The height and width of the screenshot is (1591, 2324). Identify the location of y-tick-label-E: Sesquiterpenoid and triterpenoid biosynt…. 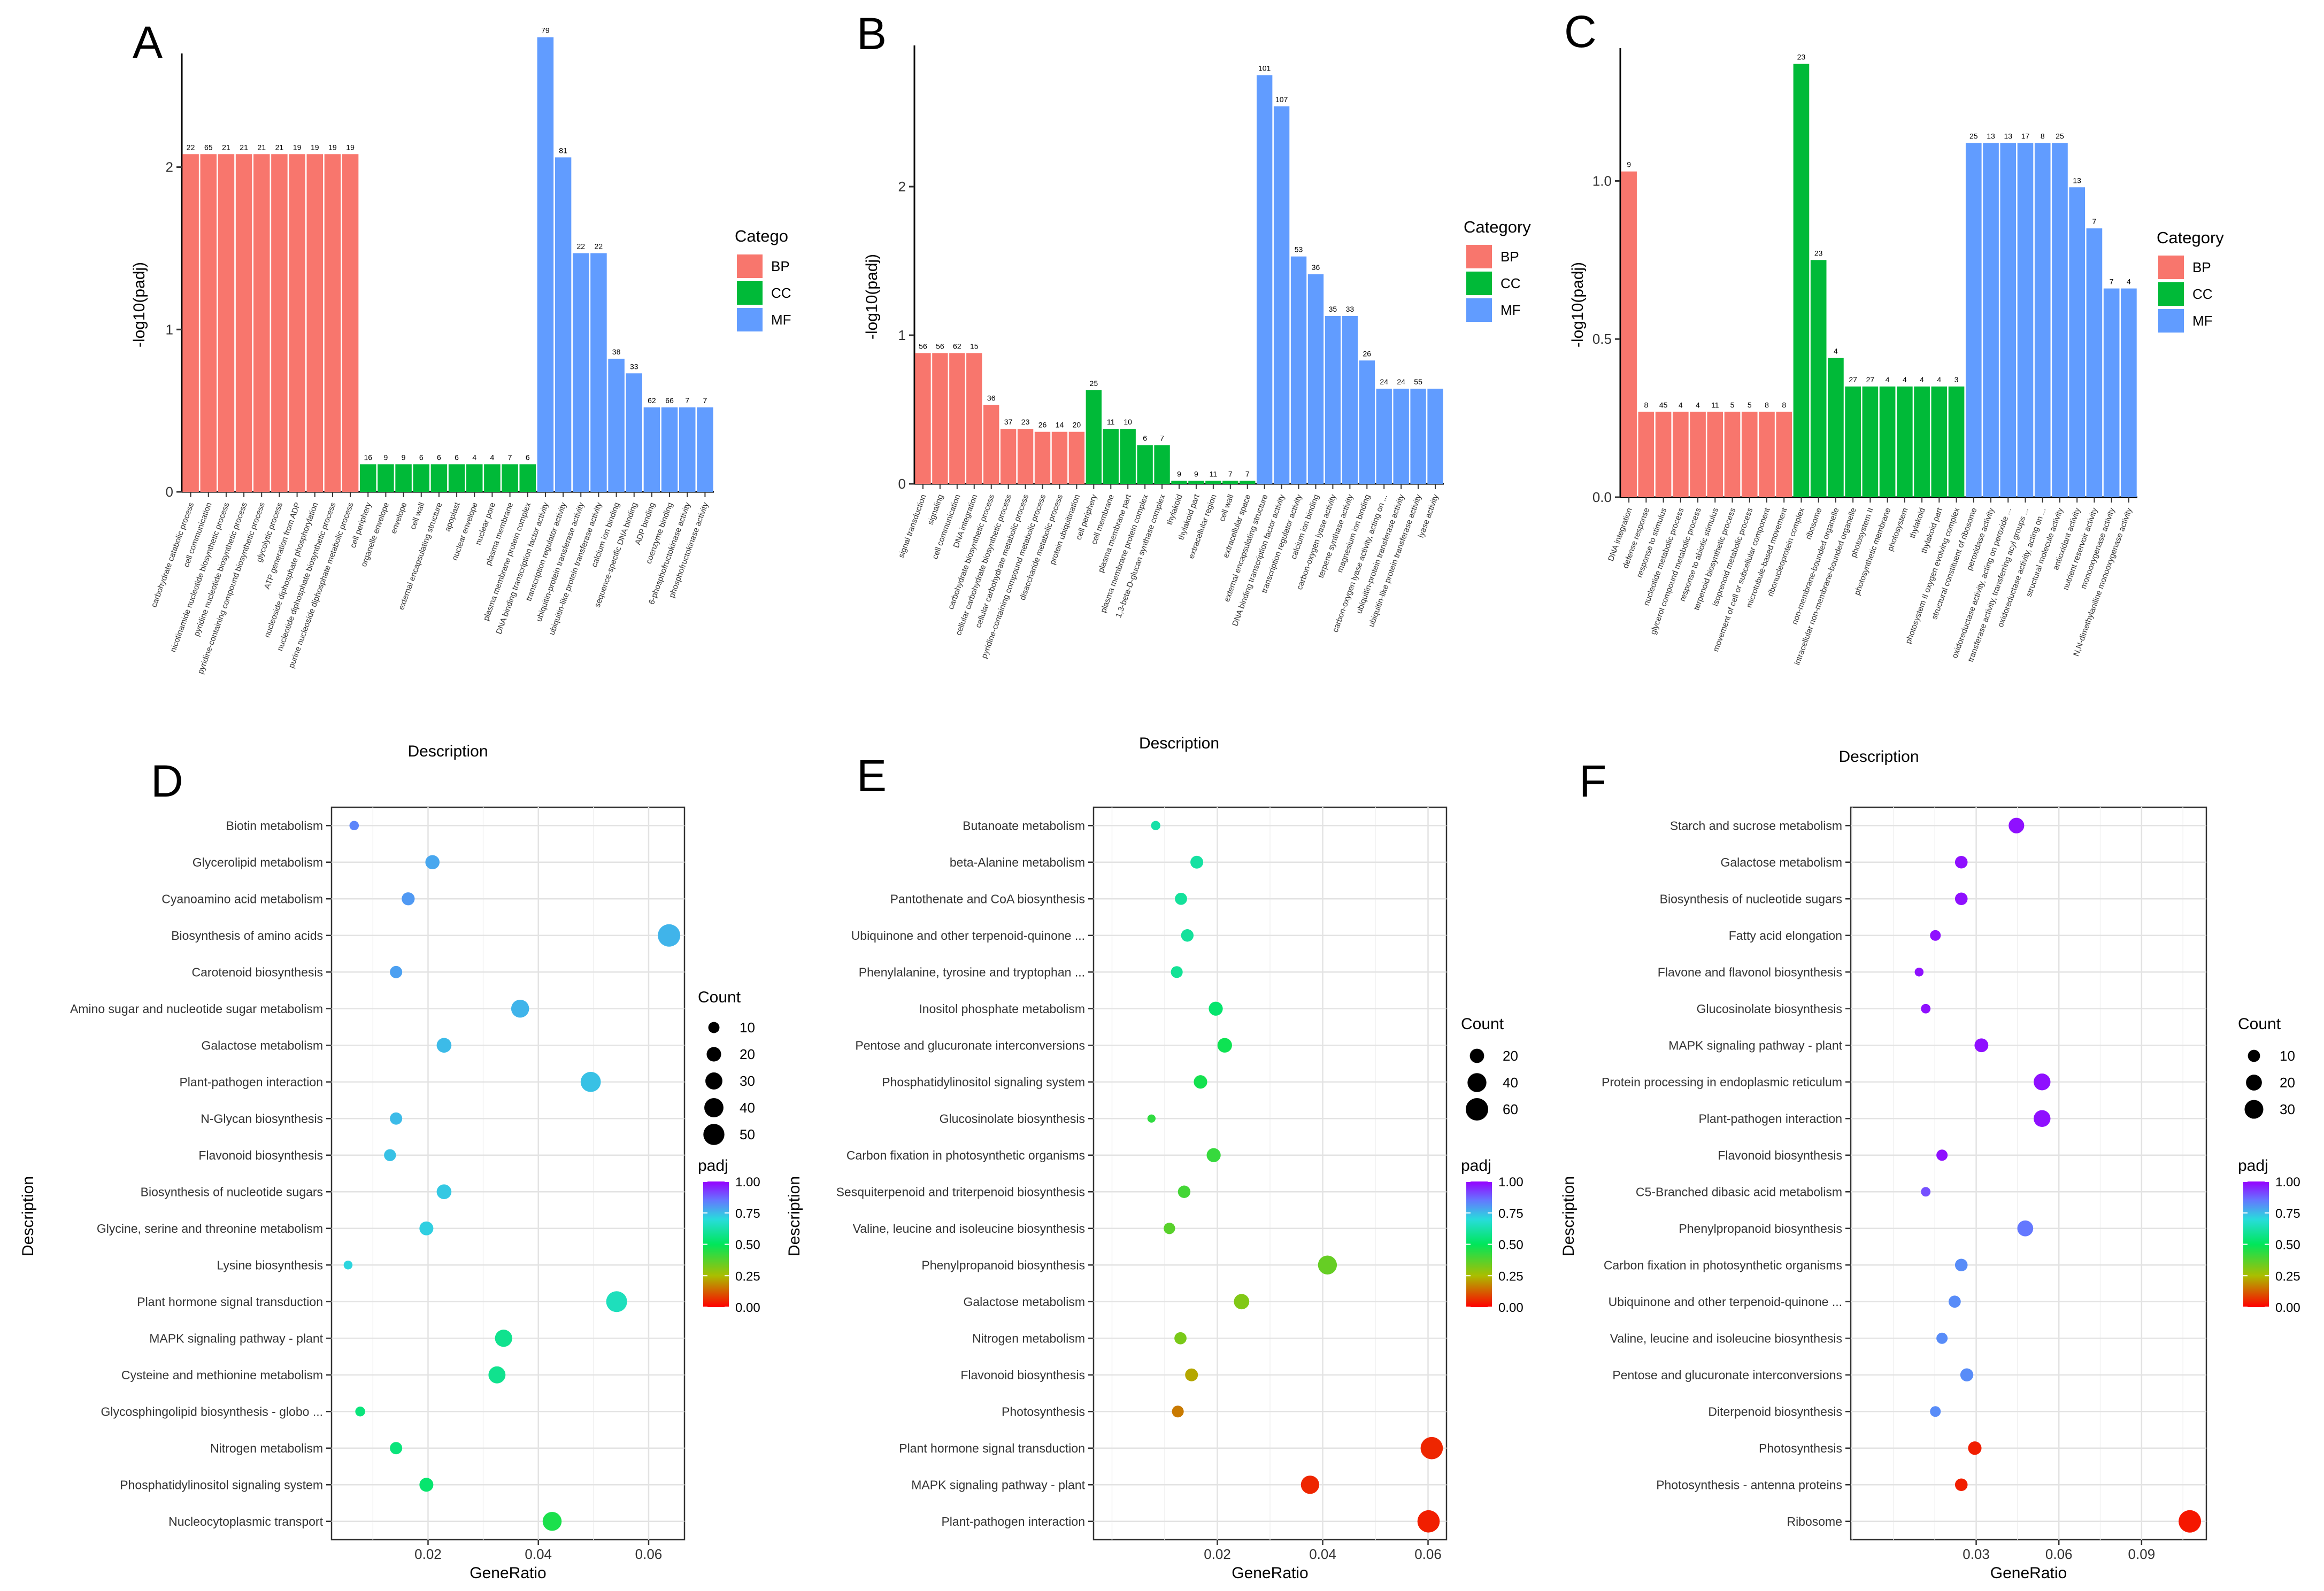
(960, 1192).